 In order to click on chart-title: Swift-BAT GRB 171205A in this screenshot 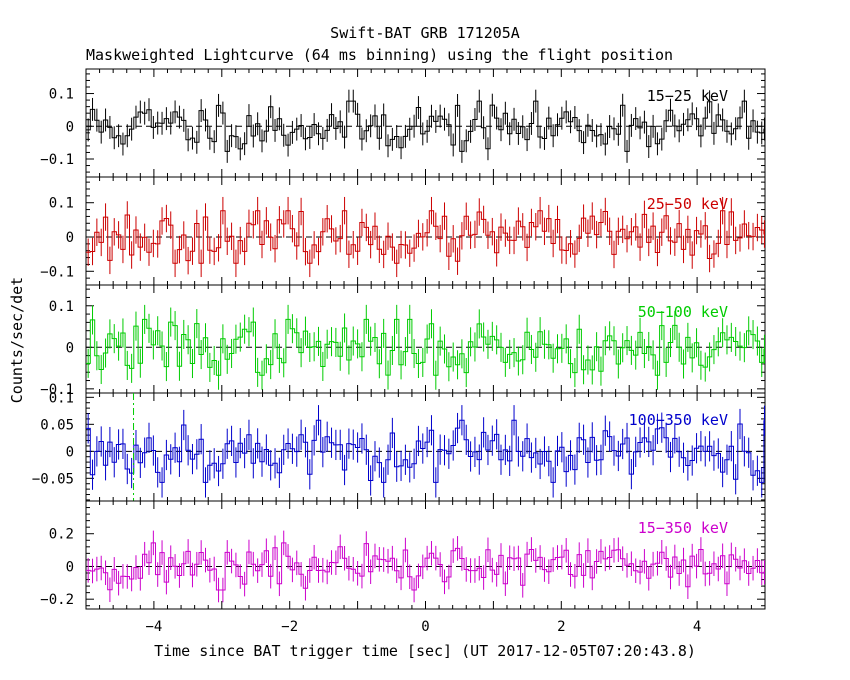, I will do `click(425, 33)`.